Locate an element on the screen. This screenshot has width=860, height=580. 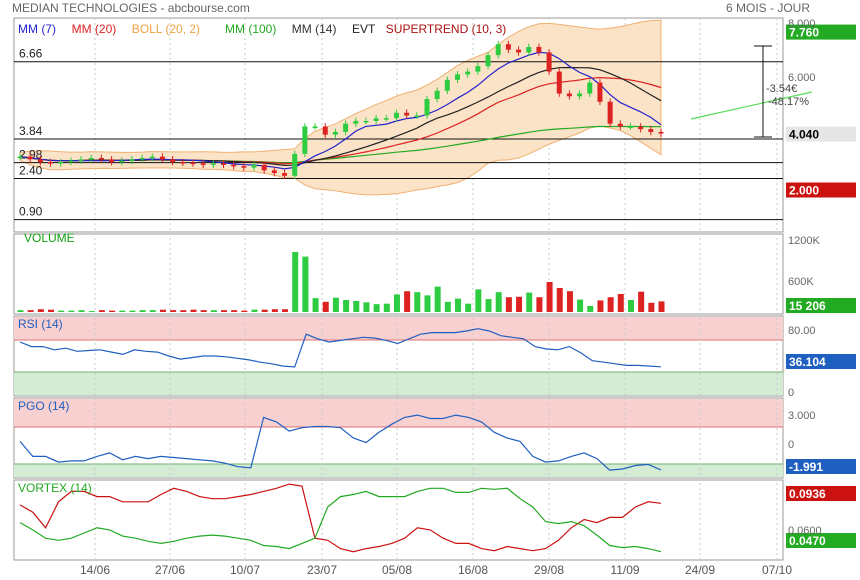
drawdown-pct: -48.17% is located at coordinates (788, 102).